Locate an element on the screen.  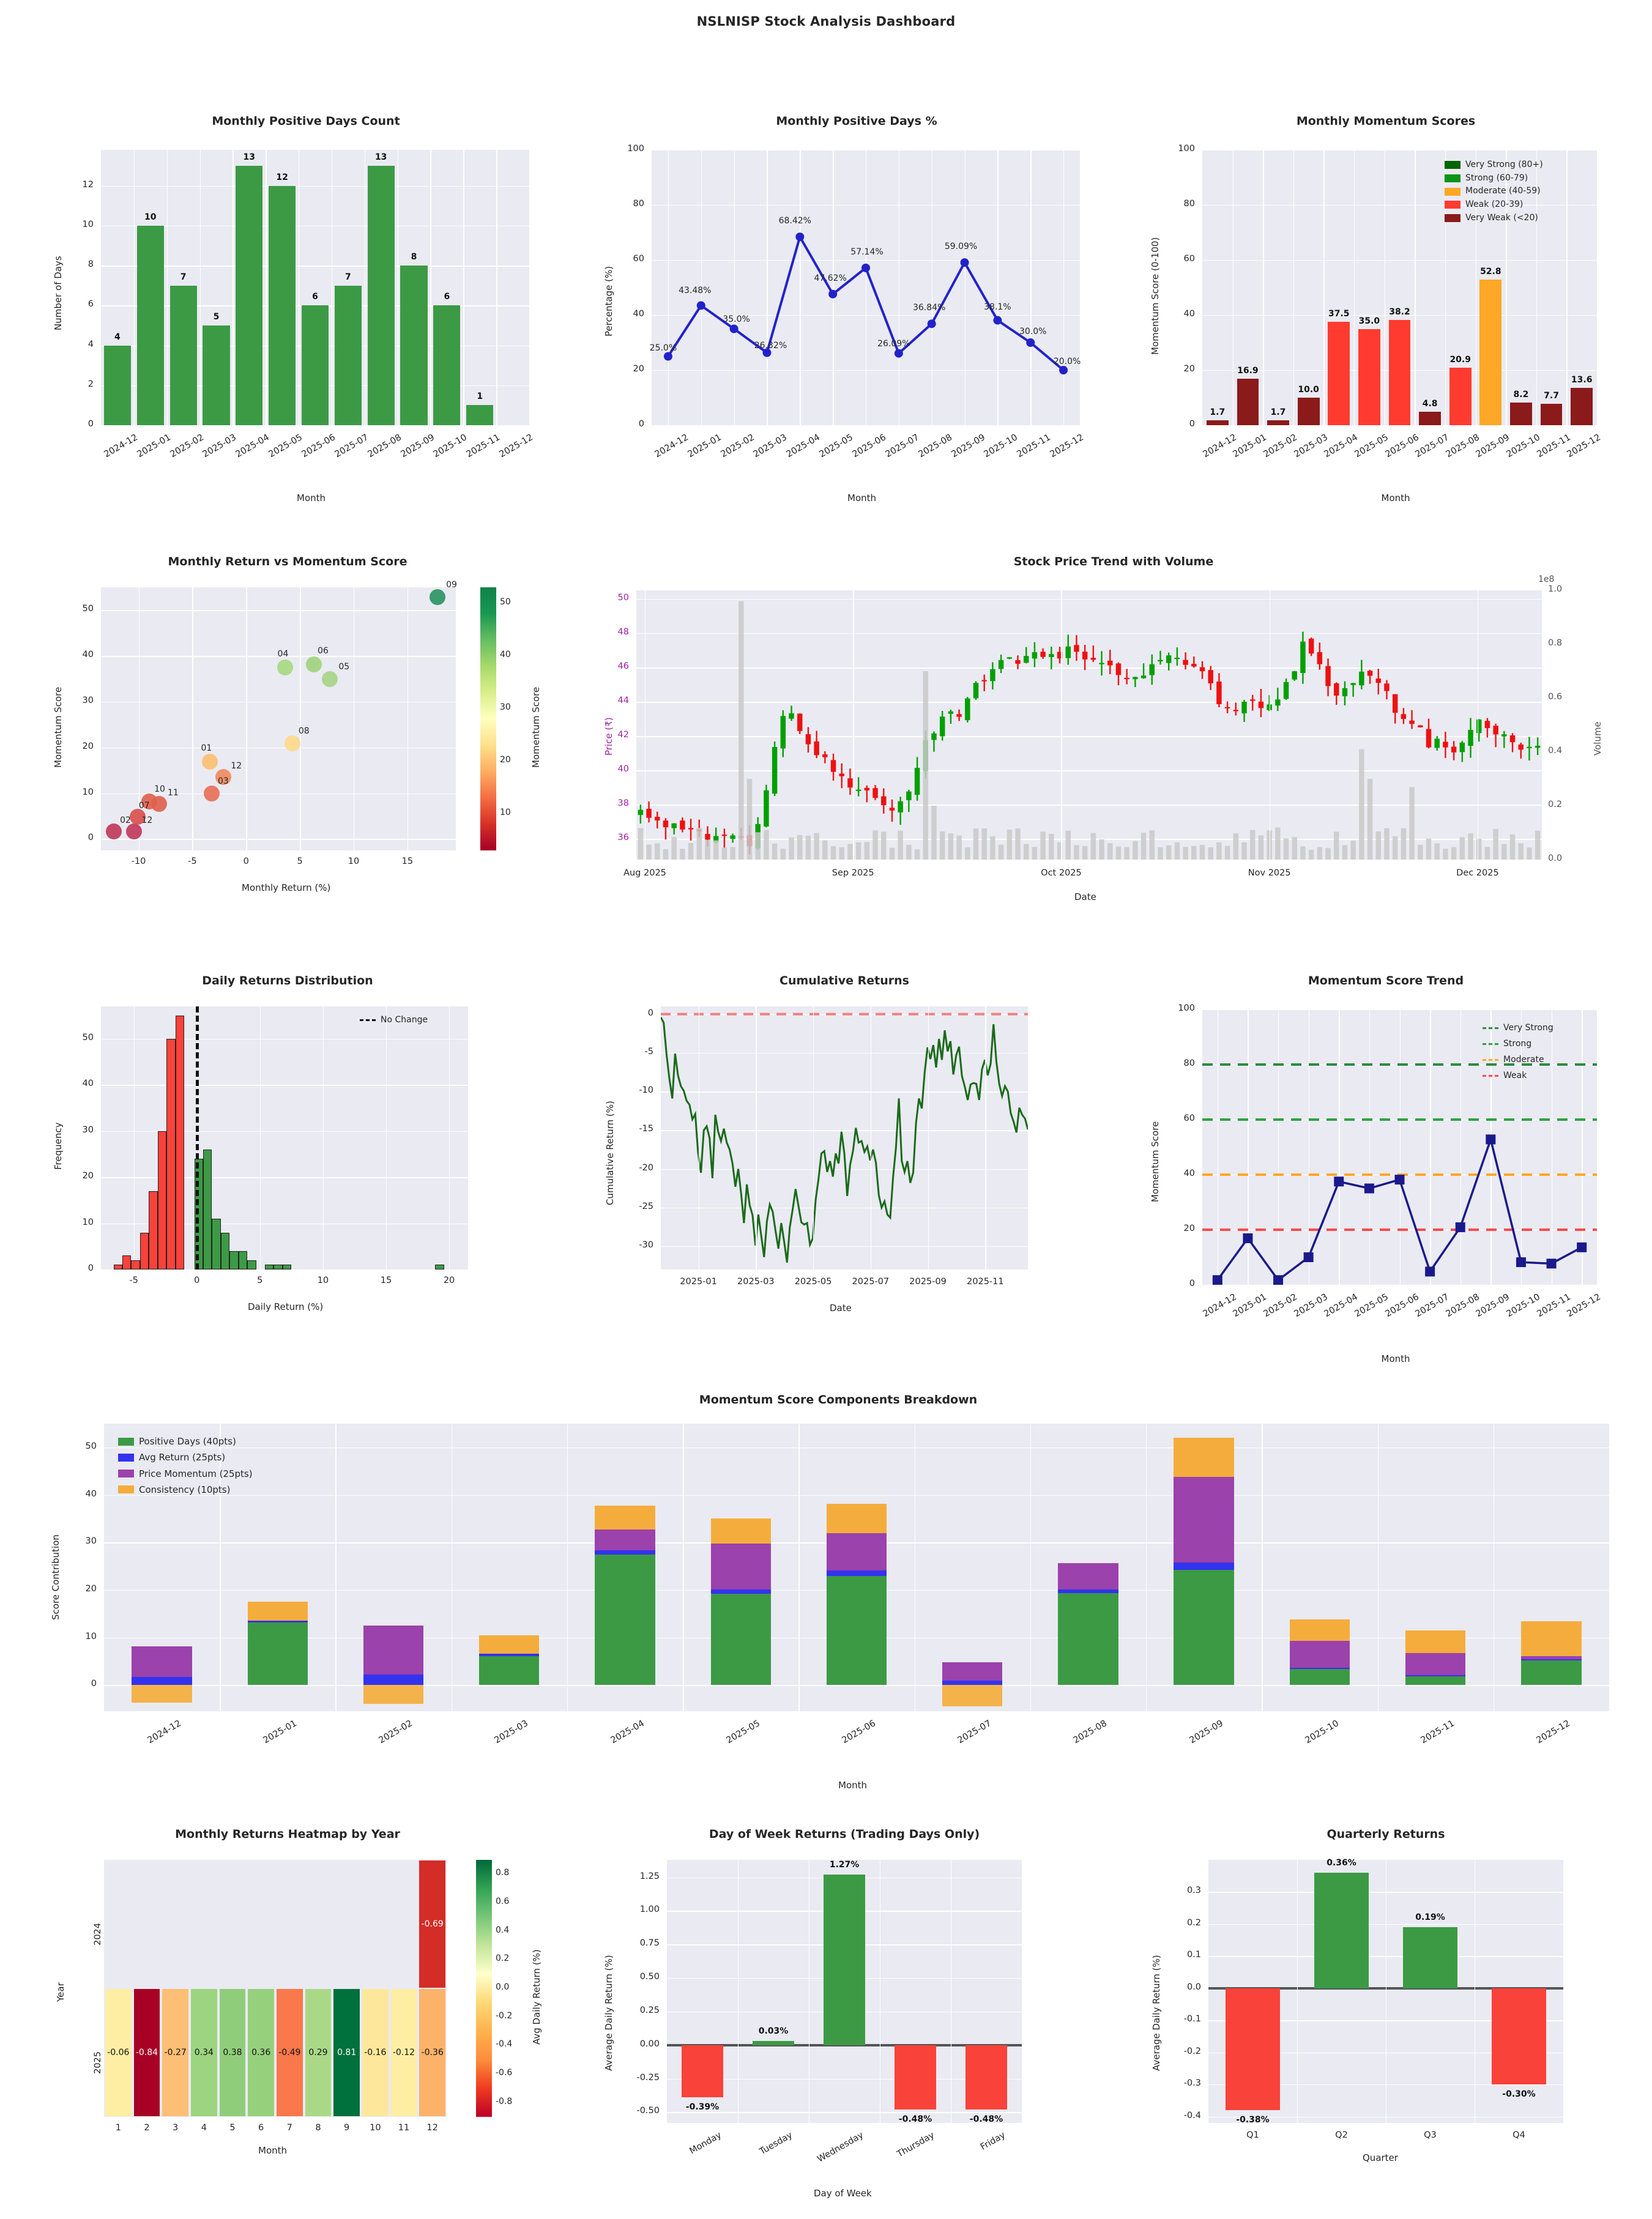
point-value-label: 20.0% is located at coordinates (1067, 361).